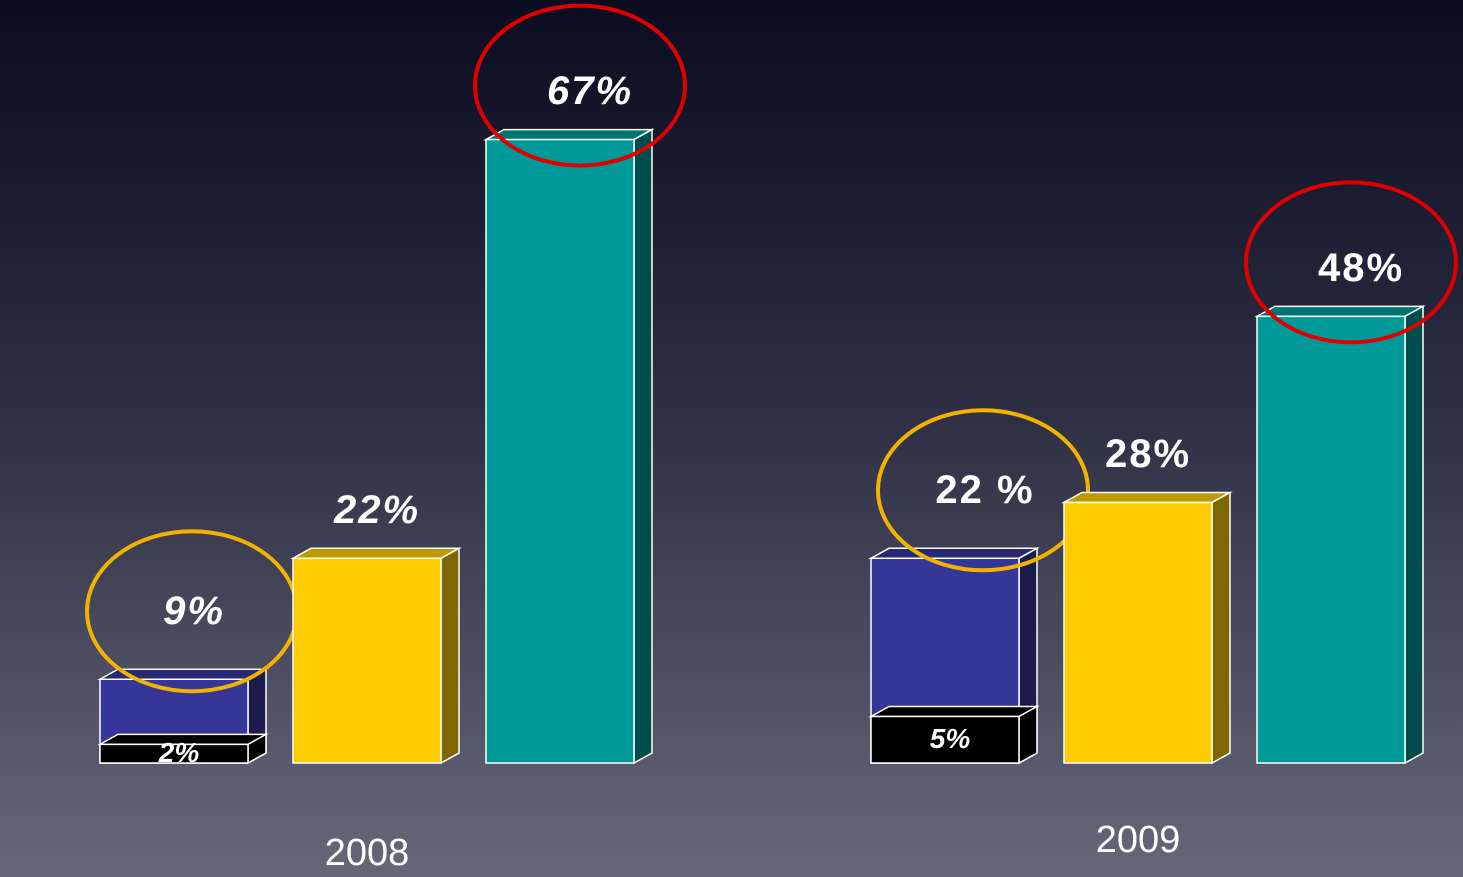  I want to click on value-label: 22 %, so click(984, 490).